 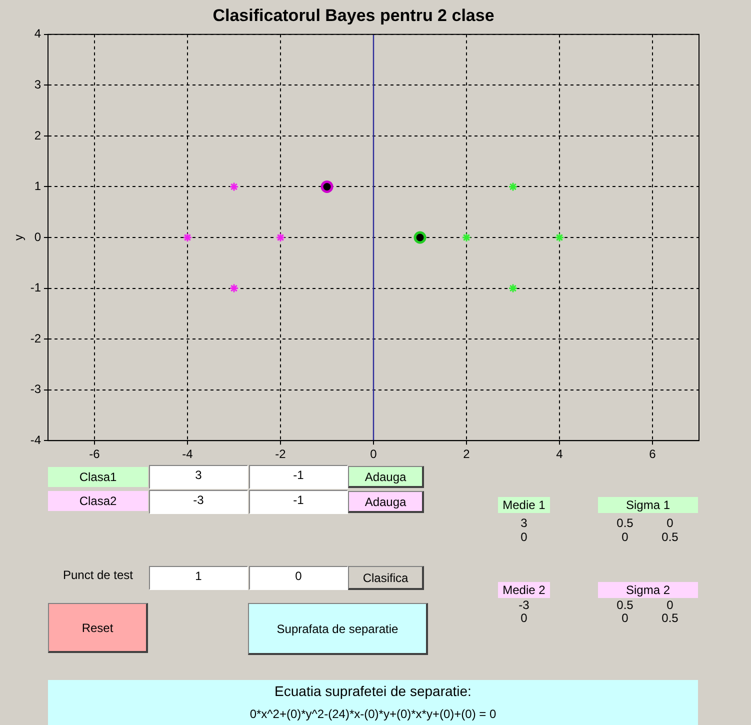 What do you see at coordinates (338, 629) in the screenshot?
I see `text: Suprafata de separatie` at bounding box center [338, 629].